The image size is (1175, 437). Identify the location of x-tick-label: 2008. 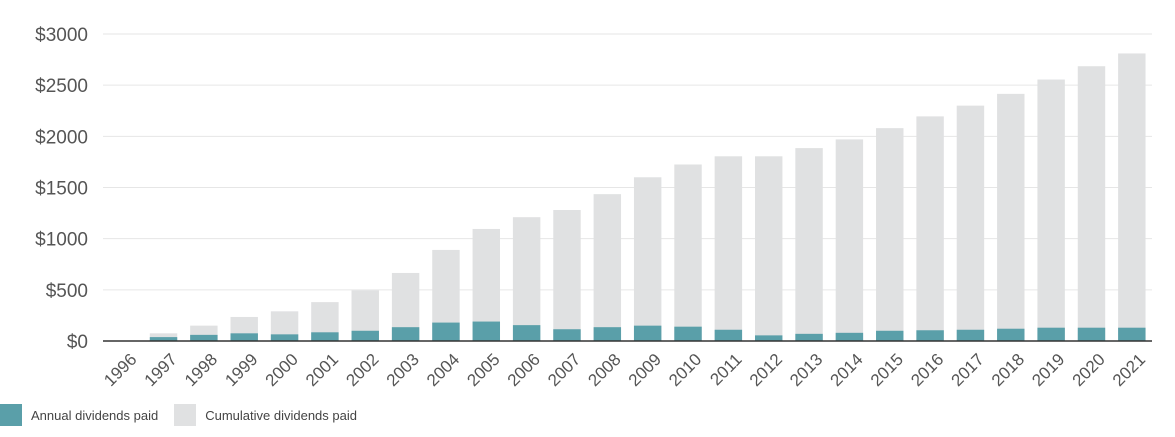
(604, 370).